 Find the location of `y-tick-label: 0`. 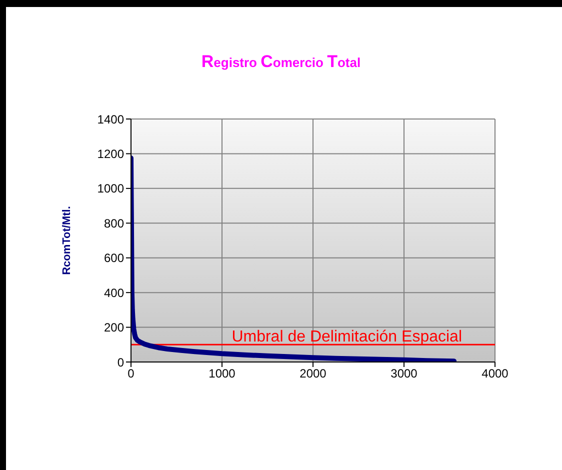

y-tick-label: 0 is located at coordinates (120, 362).